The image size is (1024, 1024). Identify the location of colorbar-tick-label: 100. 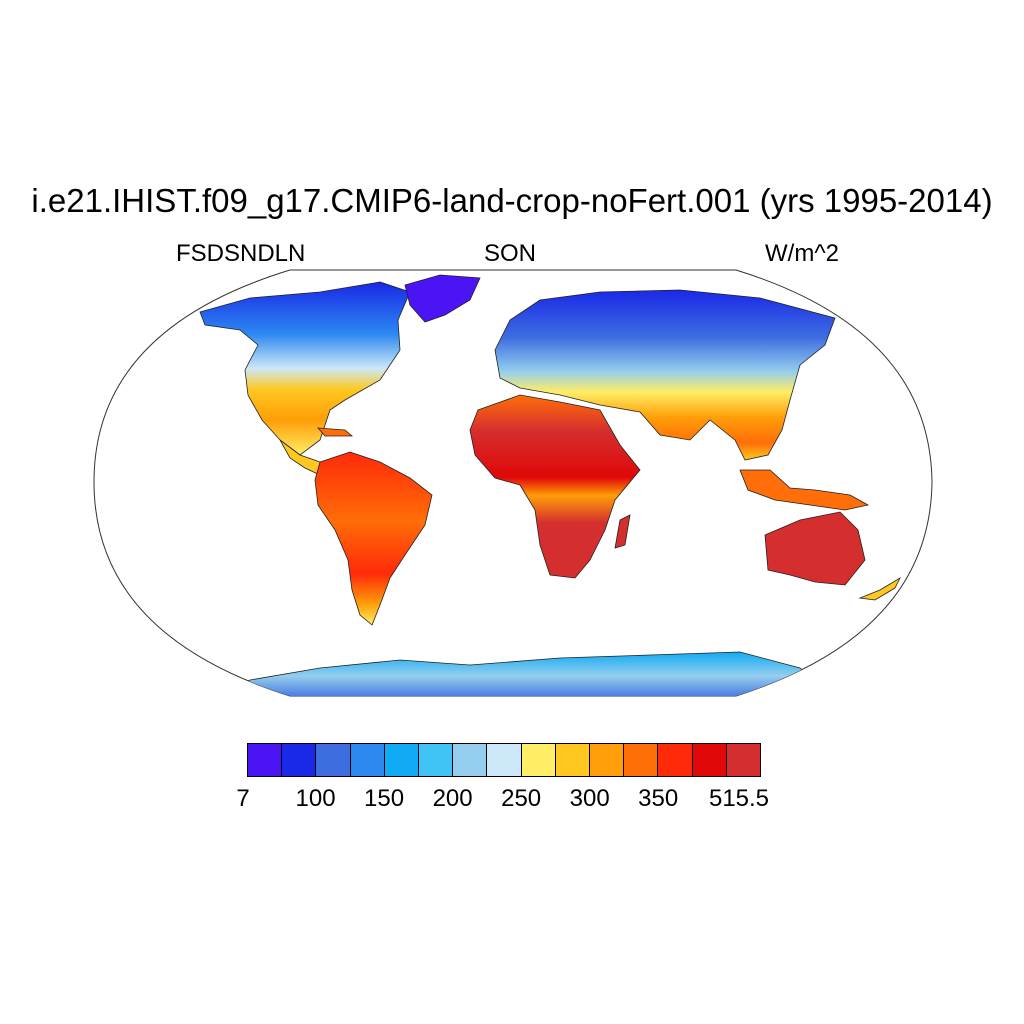
(315, 798).